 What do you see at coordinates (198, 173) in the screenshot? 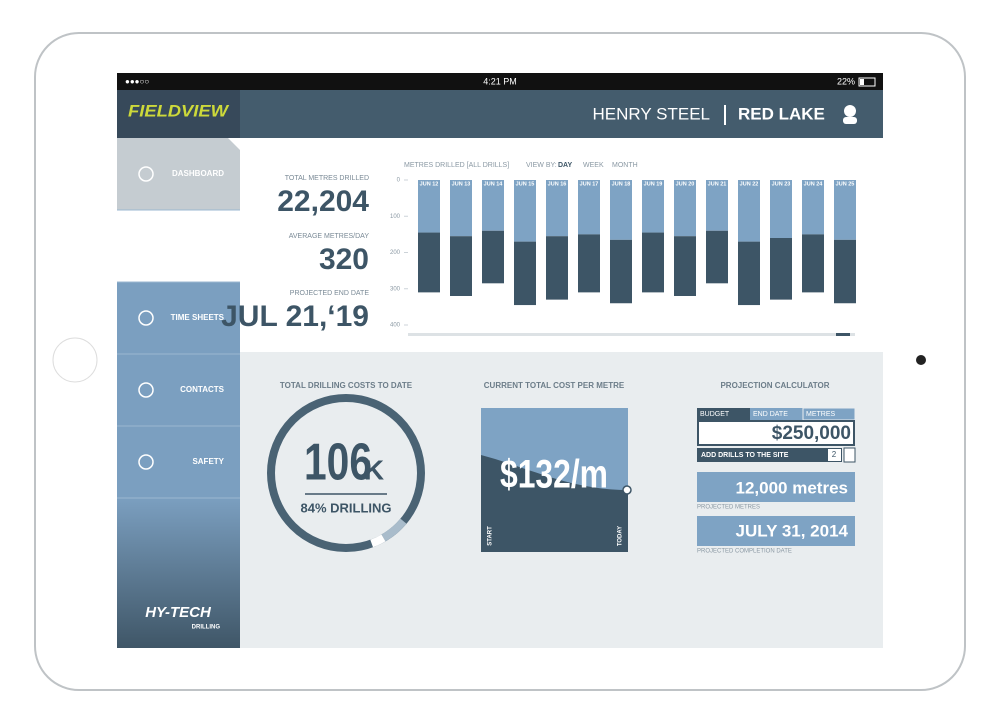
I see `nav-label: DASHBOARD` at bounding box center [198, 173].